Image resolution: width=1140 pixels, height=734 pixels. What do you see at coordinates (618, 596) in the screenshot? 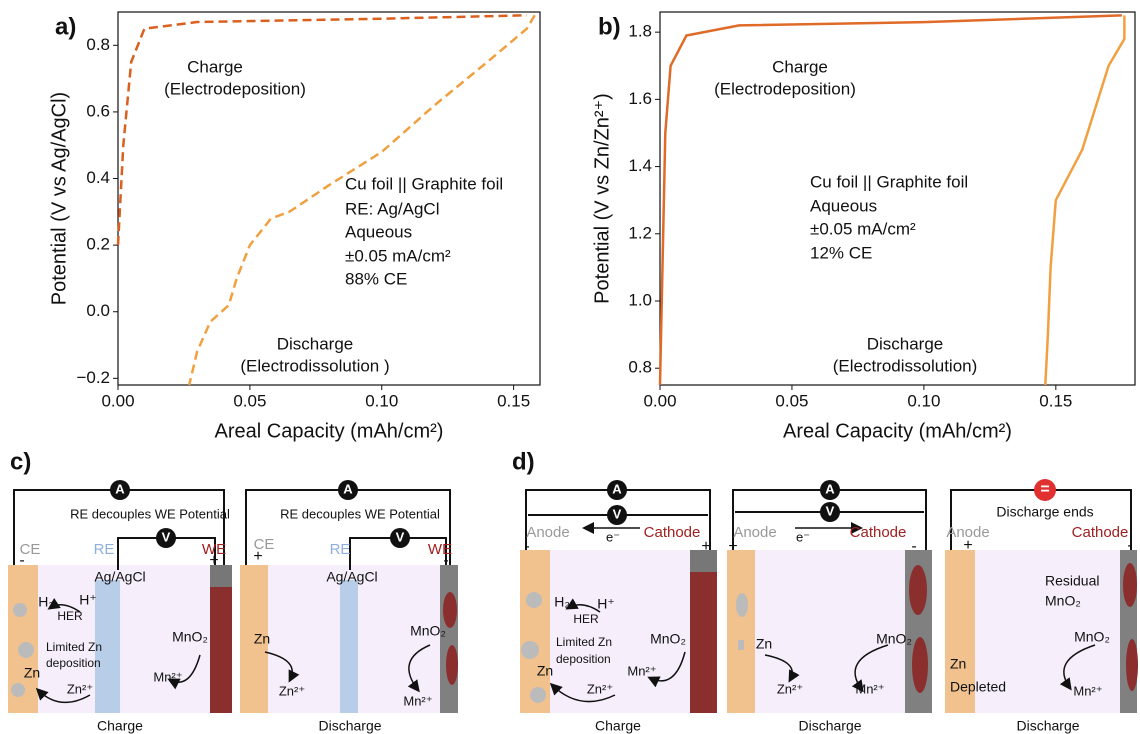
I see `cell-d1` at bounding box center [618, 596].